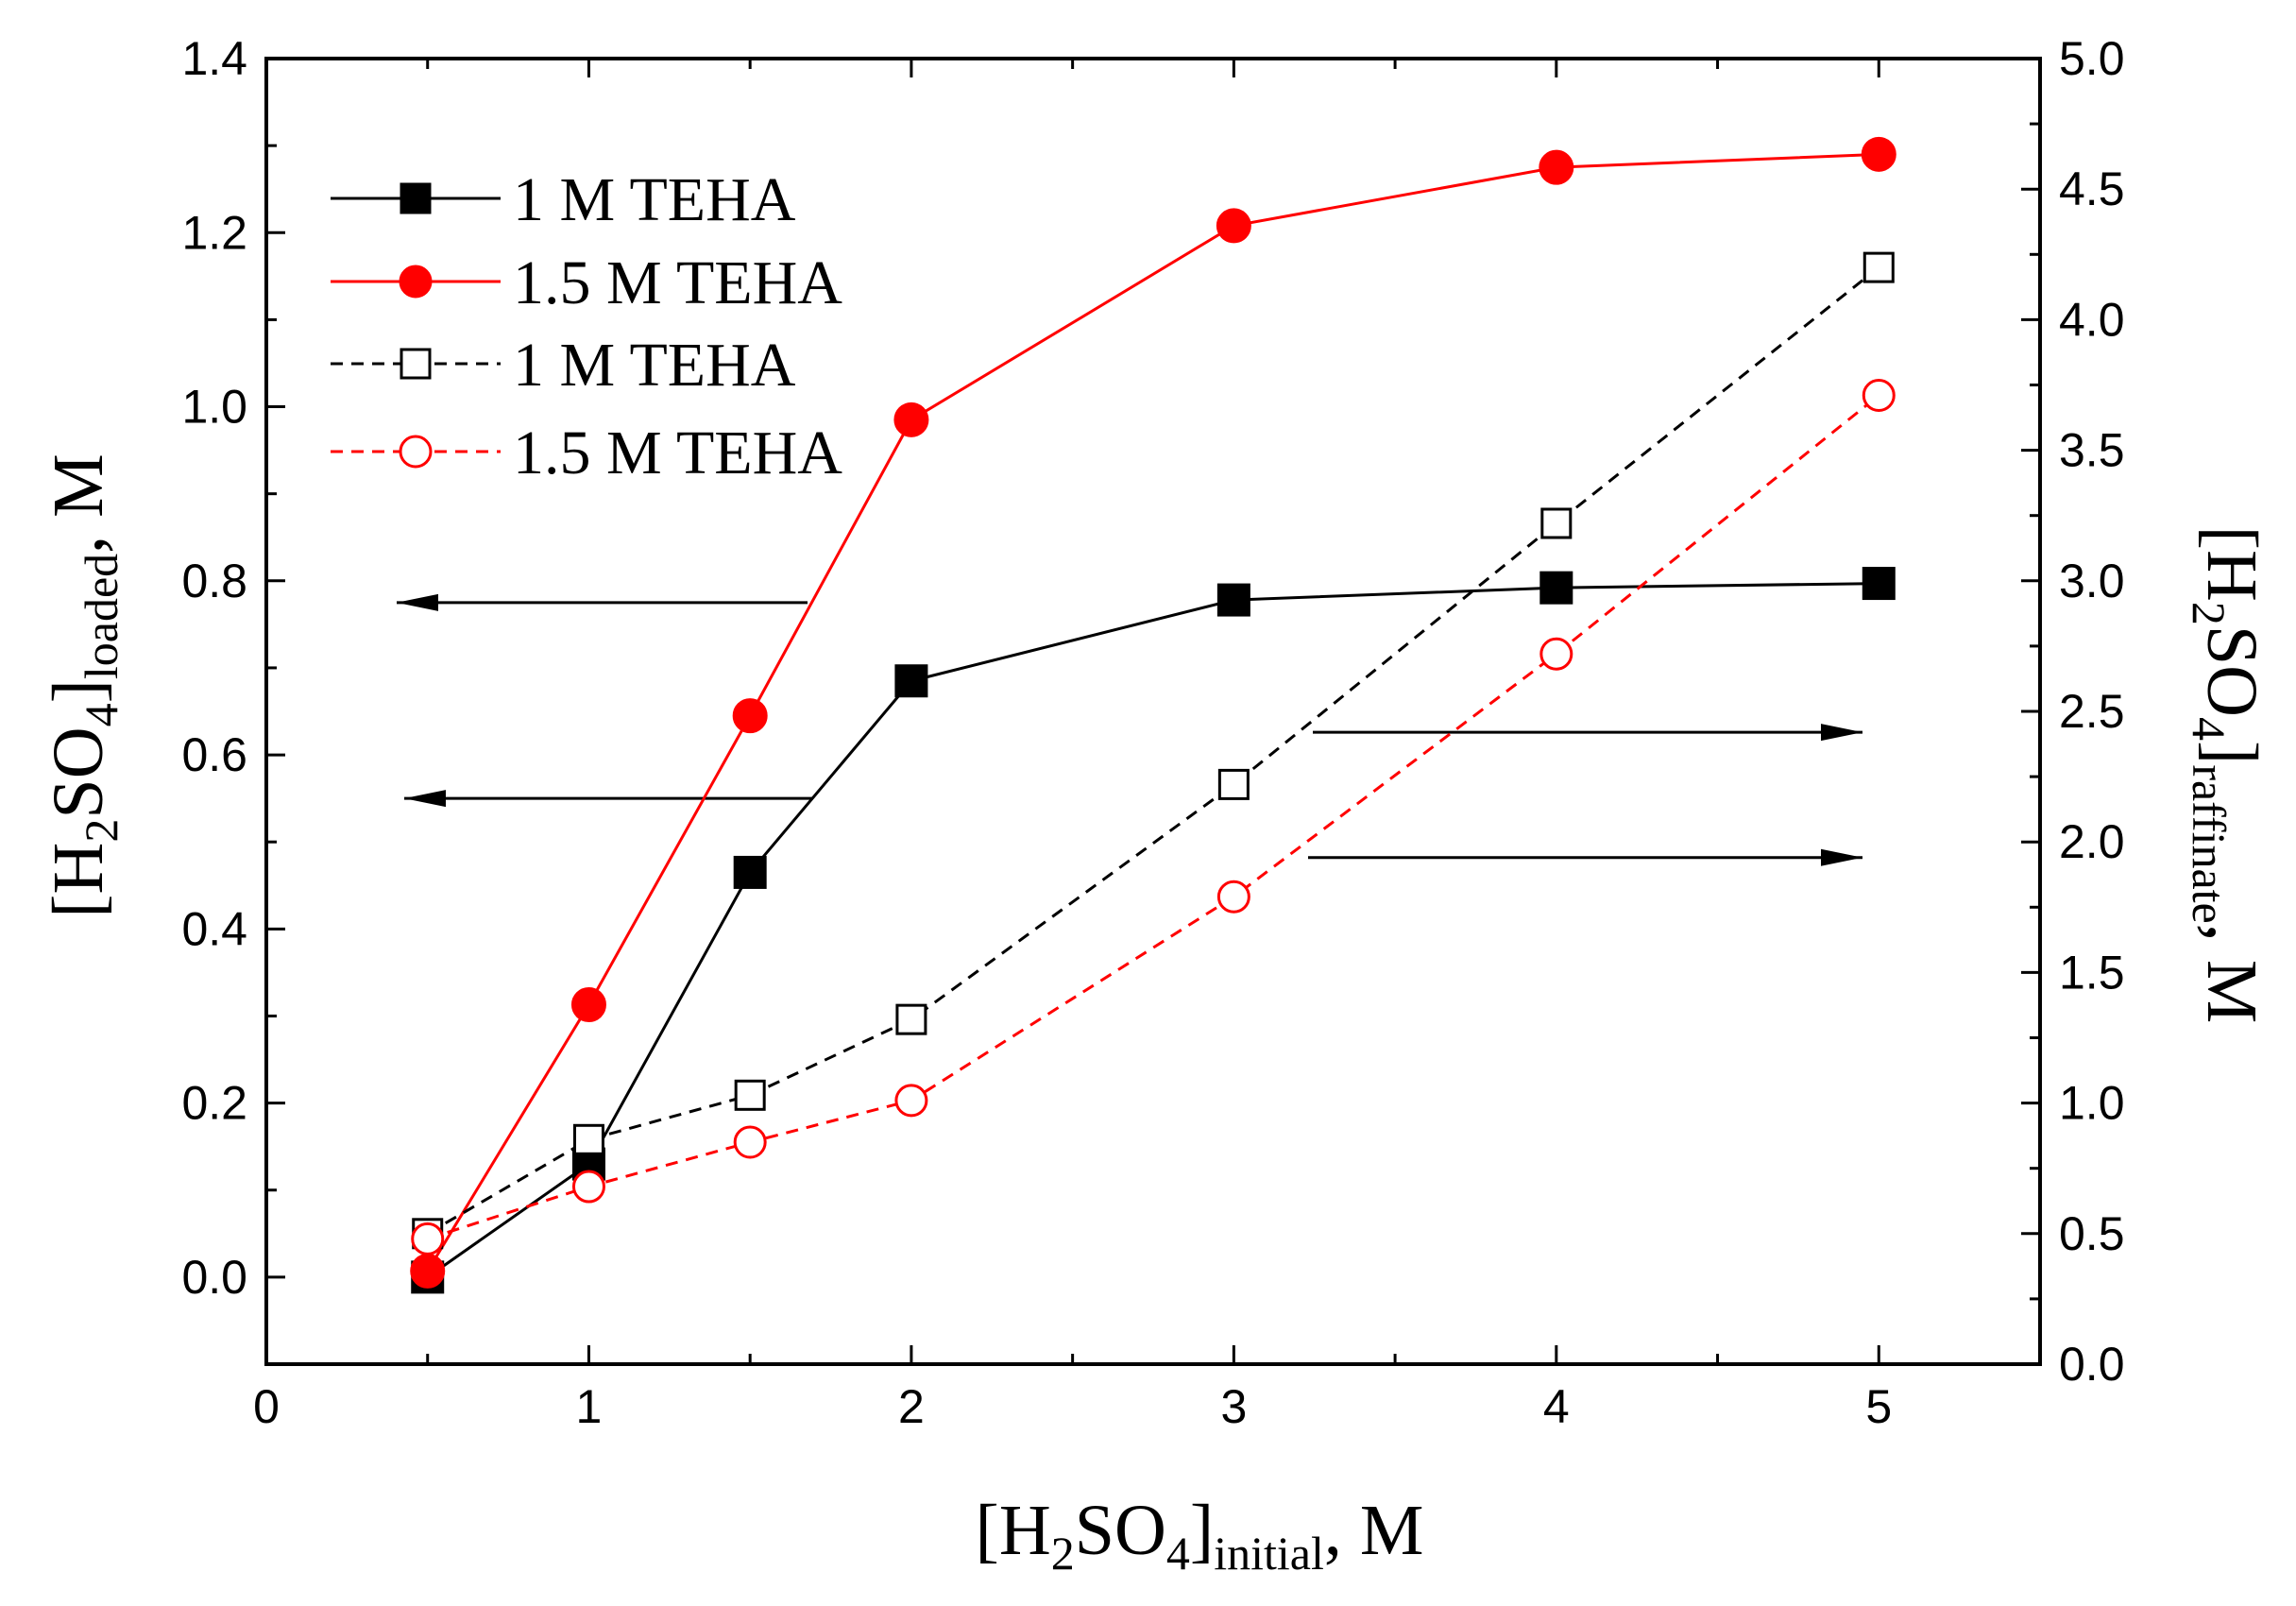 The image size is (2296, 1606). What do you see at coordinates (2092, 450) in the screenshot?
I see `y-right-tick-label: 3.5` at bounding box center [2092, 450].